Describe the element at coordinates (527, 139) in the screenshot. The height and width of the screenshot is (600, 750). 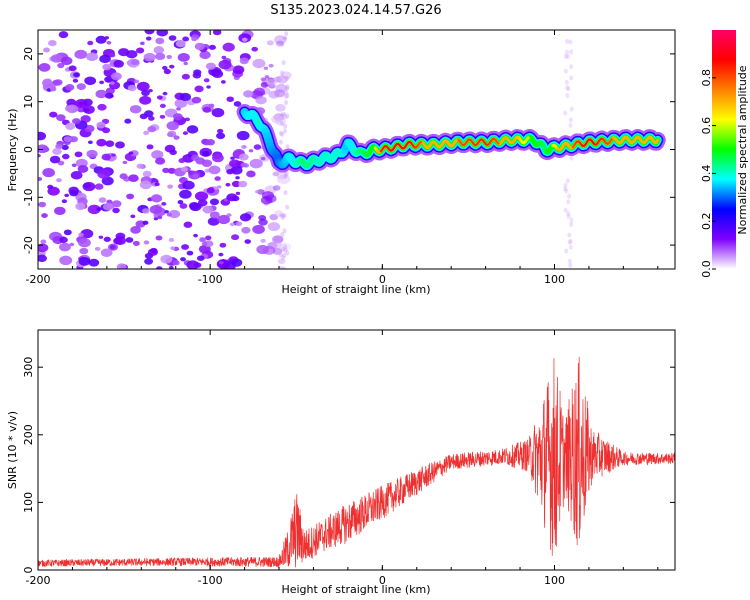
I see `spectrogram-ridge-segment` at that location.